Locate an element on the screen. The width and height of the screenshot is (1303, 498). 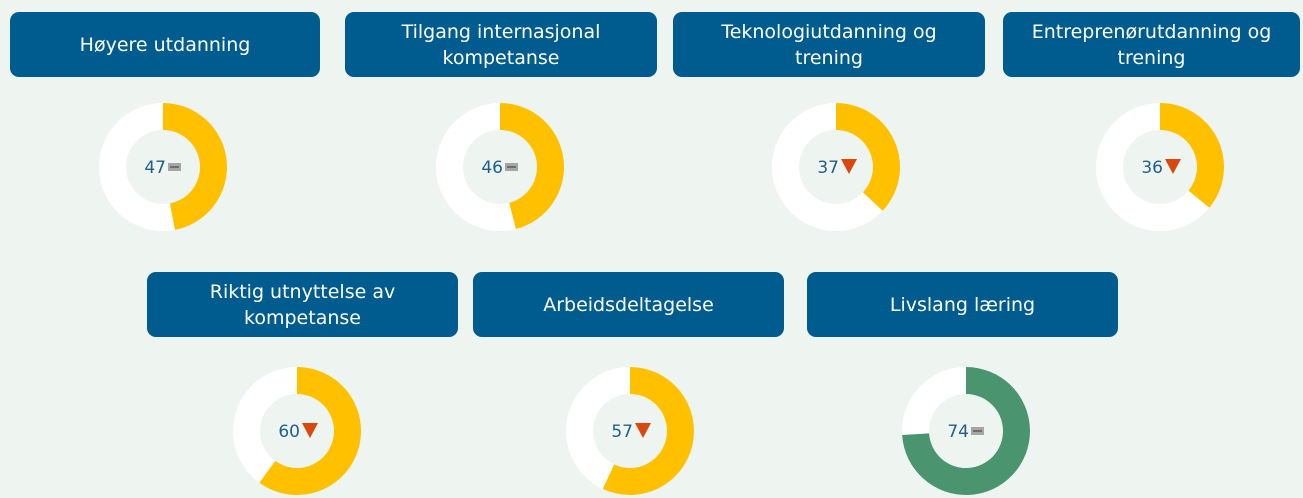
gauge-title: Tilgang internasjonal kompetanse is located at coordinates (501, 44).